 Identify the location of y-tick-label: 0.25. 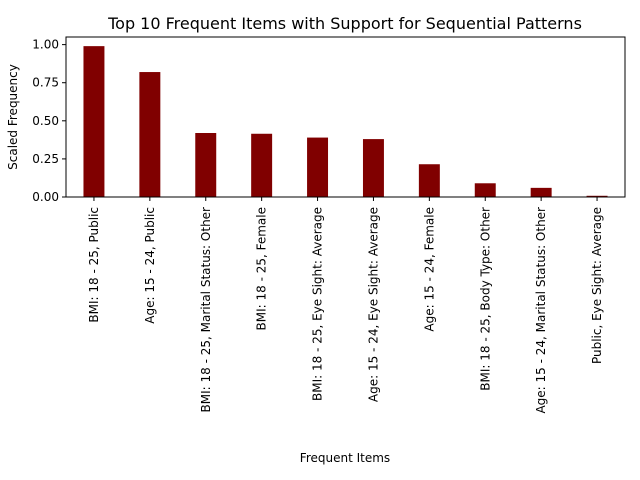
(45, 159).